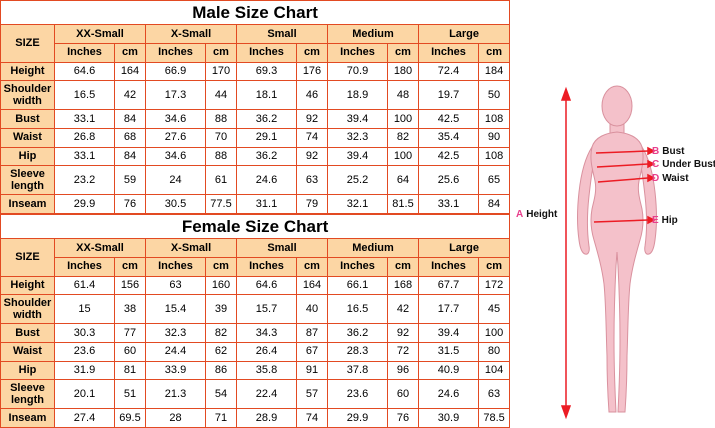 Image resolution: width=715 pixels, height=428 pixels. I want to click on measurement-value: 28.9, so click(266, 418).